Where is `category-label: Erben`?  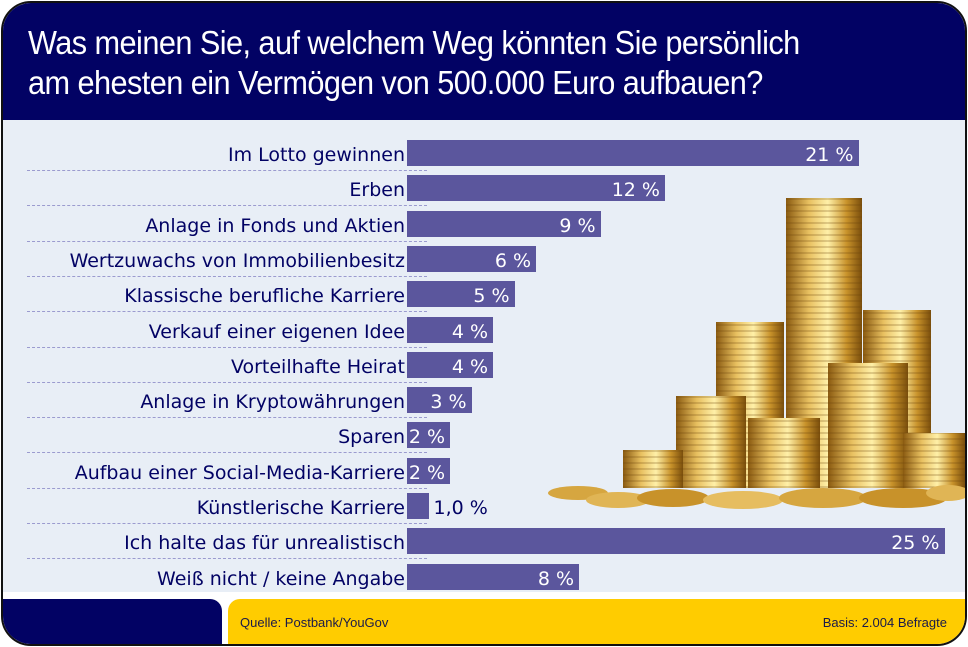 category-label: Erben is located at coordinates (377, 190).